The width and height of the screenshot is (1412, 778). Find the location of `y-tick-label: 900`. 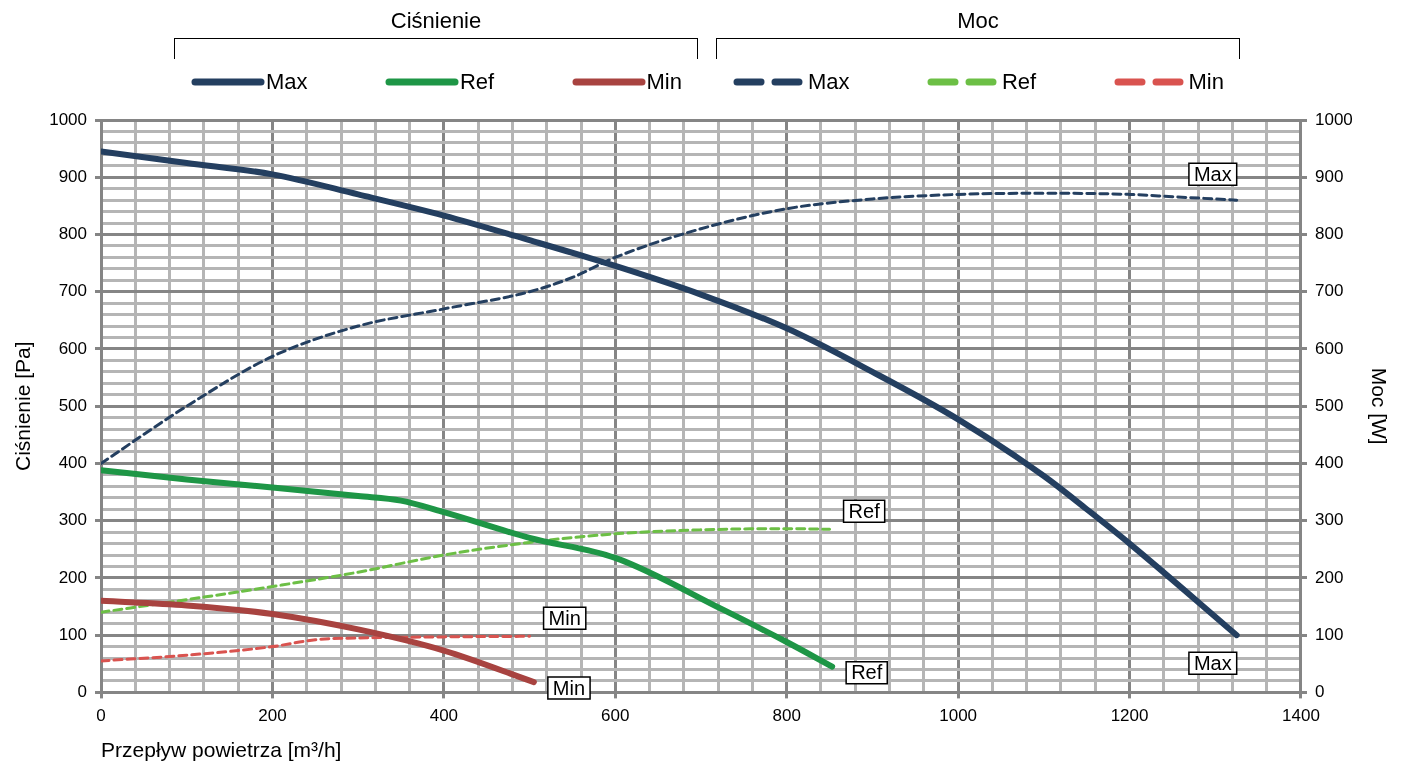

y-tick-label: 900 is located at coordinates (73, 176).